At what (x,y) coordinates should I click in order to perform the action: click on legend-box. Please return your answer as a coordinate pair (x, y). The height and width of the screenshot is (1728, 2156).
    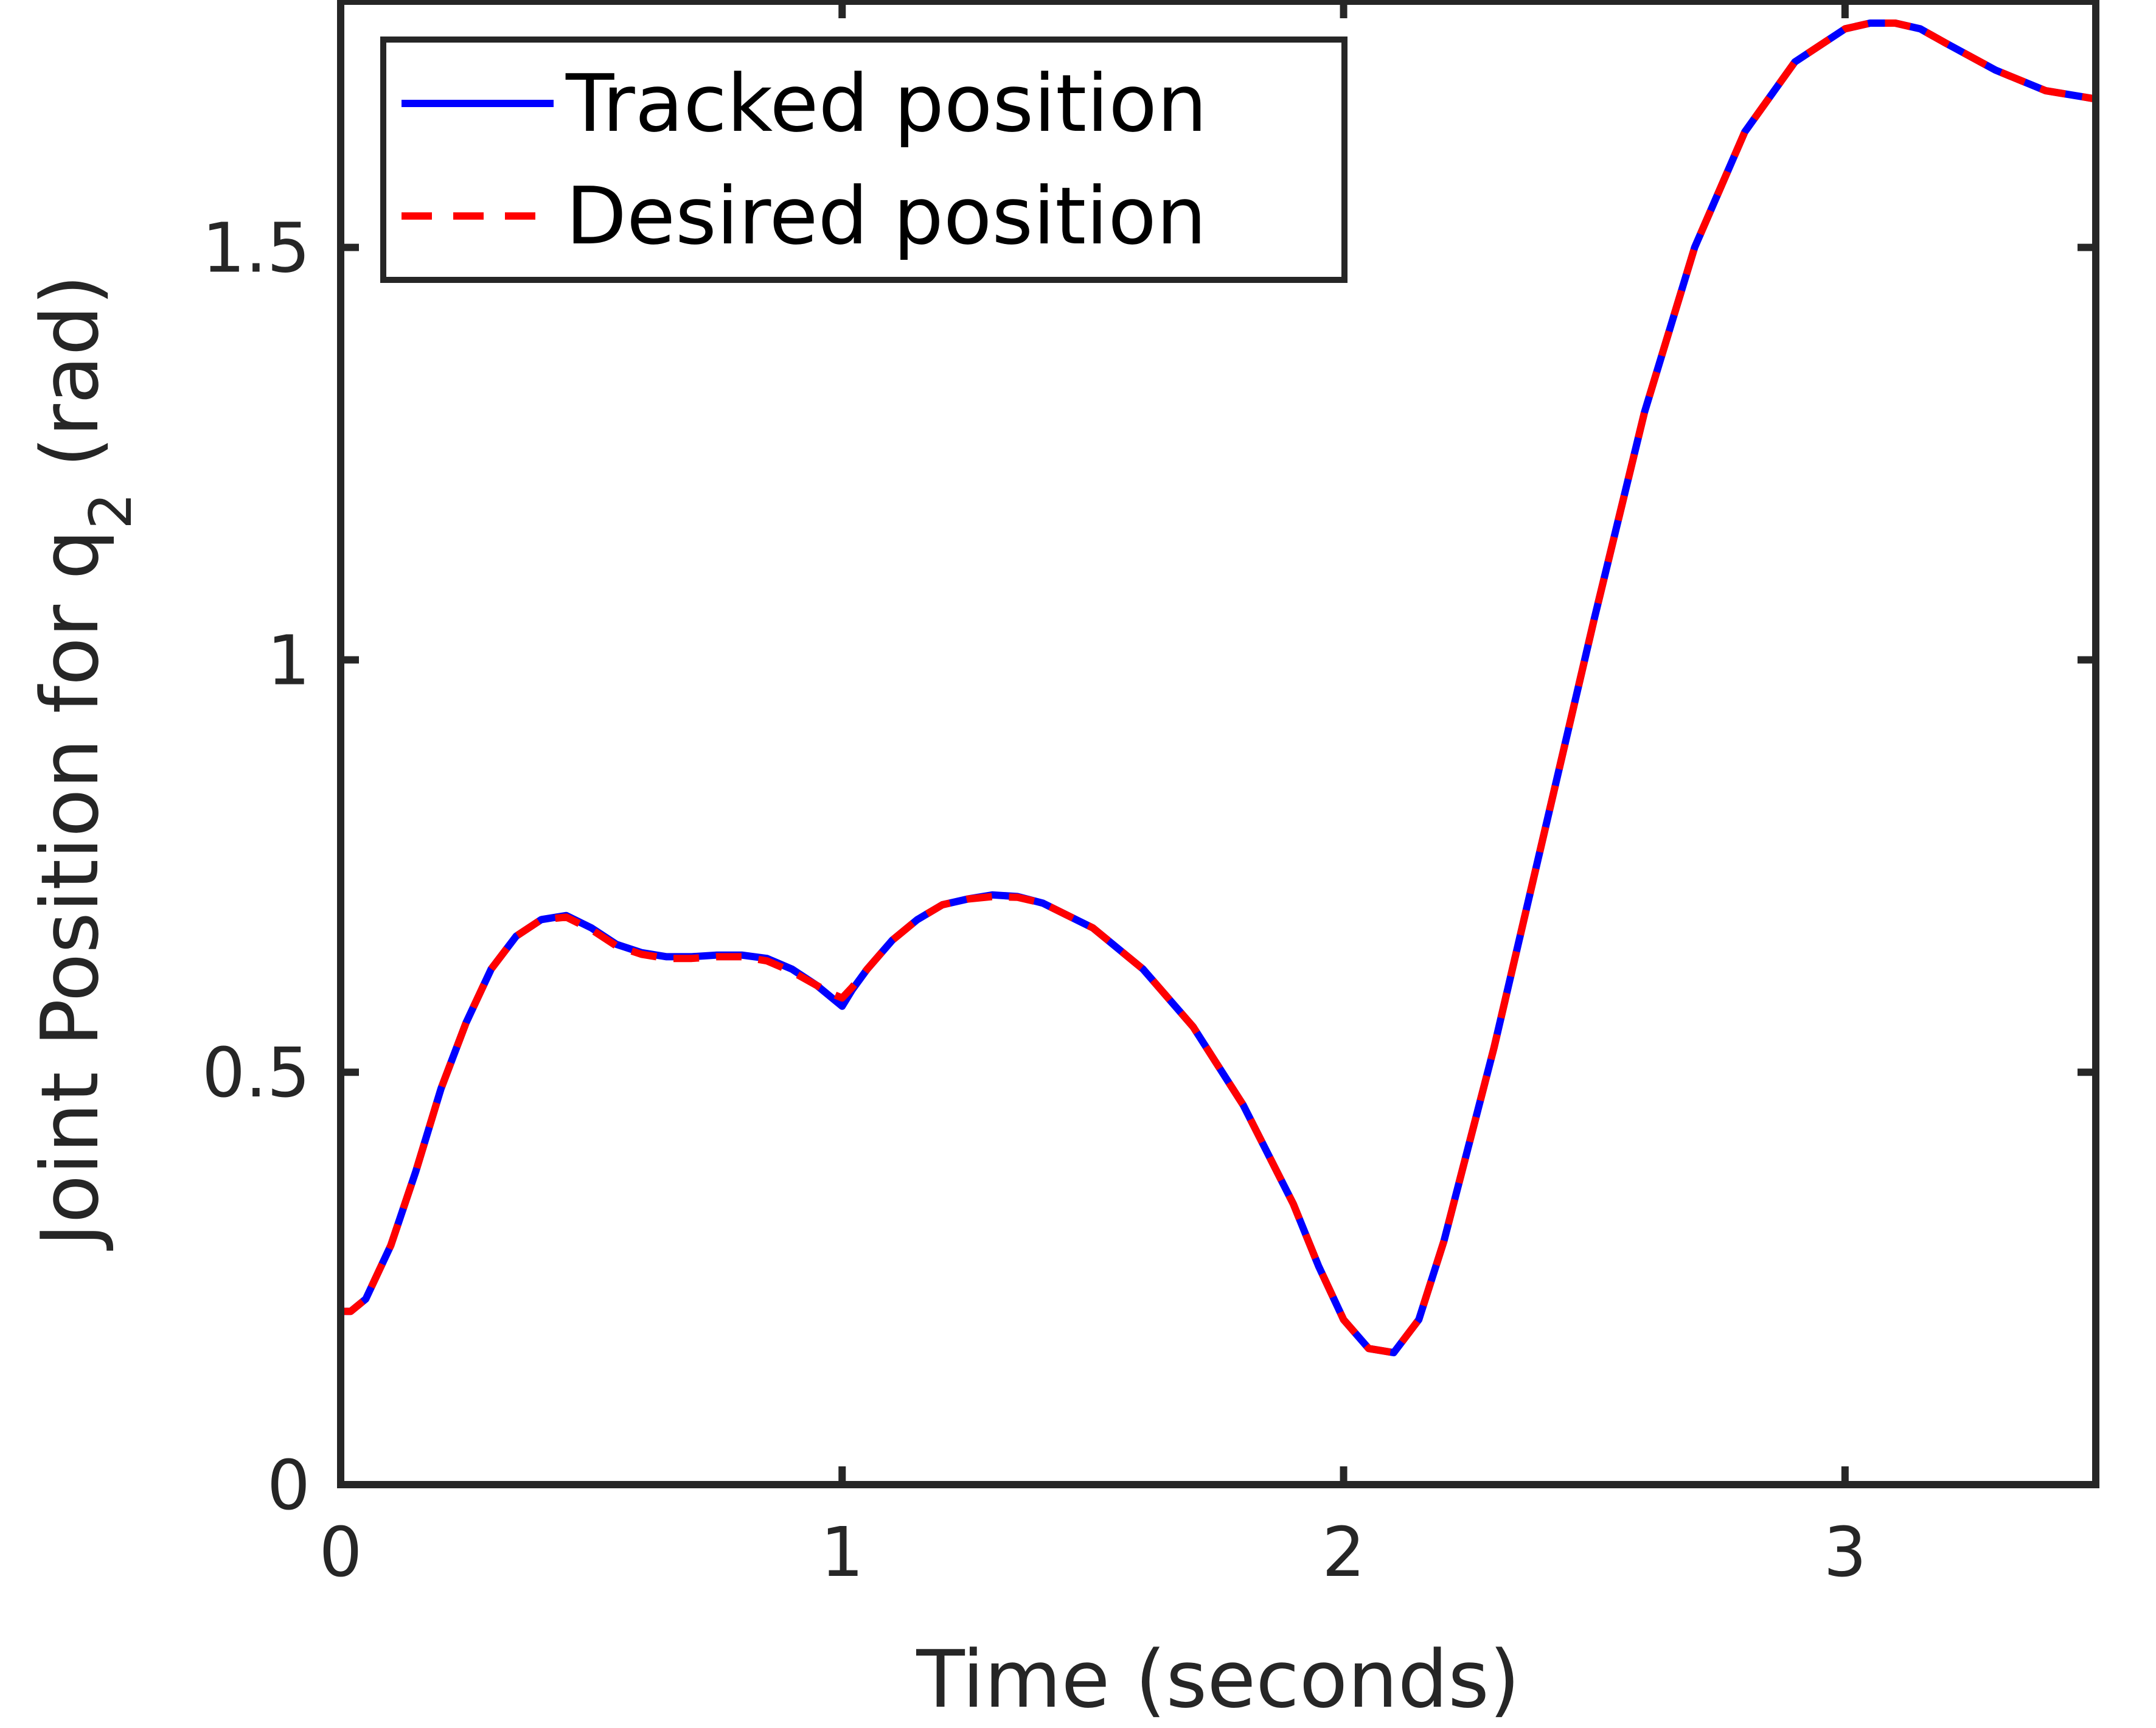
    Looking at the image, I should click on (864, 160).